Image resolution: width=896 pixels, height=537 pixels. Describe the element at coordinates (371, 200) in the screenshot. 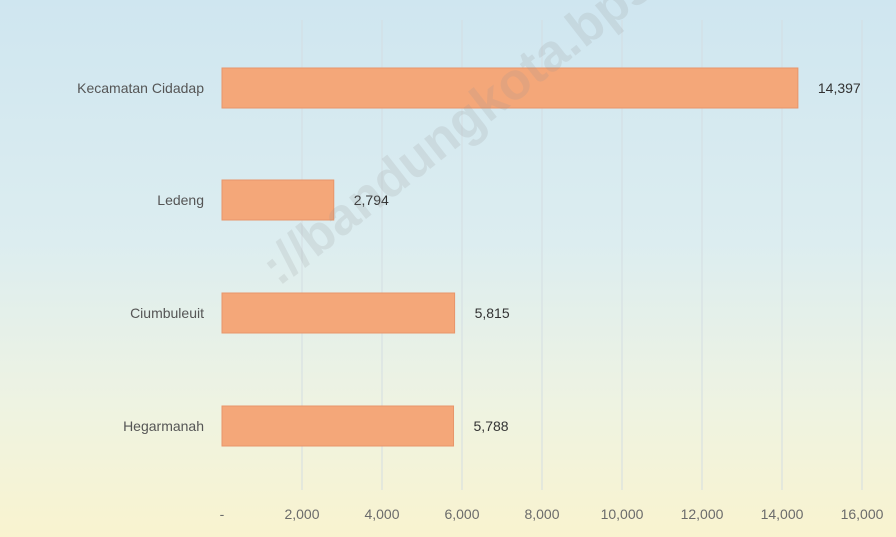

I see `data-label: 2,794` at that location.